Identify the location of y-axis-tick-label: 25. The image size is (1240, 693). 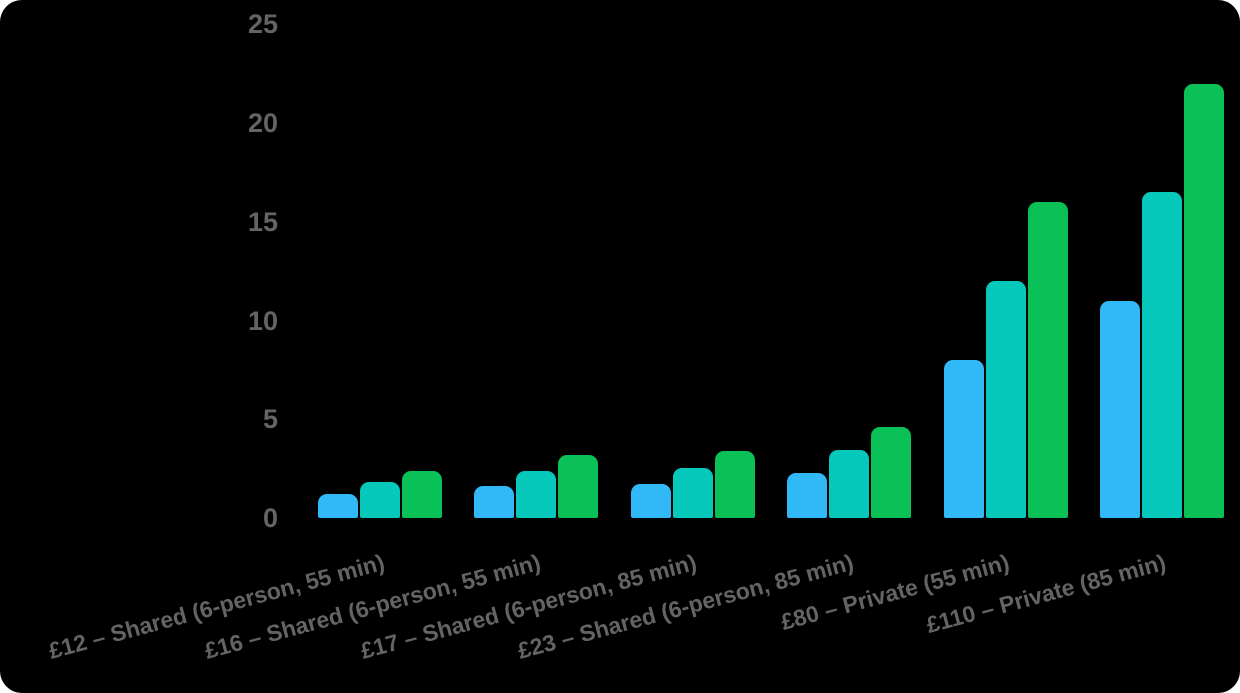
(262, 24).